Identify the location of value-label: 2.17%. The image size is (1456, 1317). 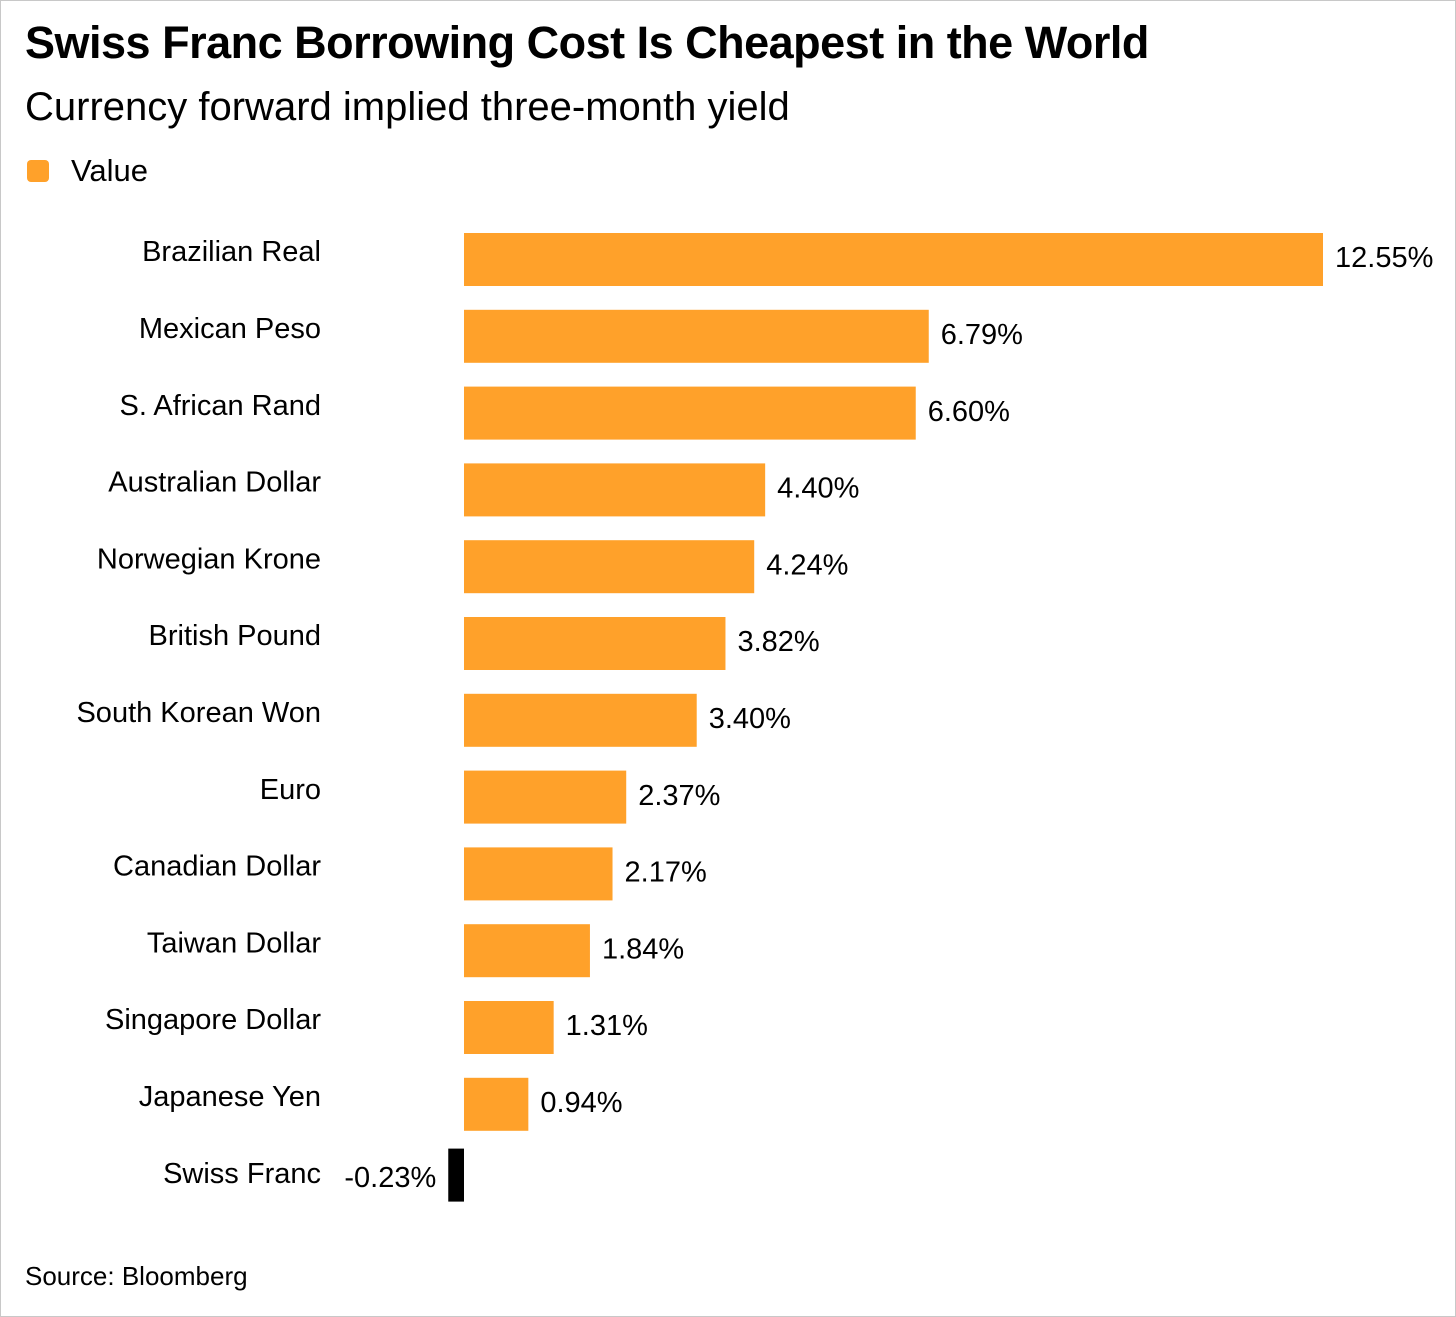
(666, 873).